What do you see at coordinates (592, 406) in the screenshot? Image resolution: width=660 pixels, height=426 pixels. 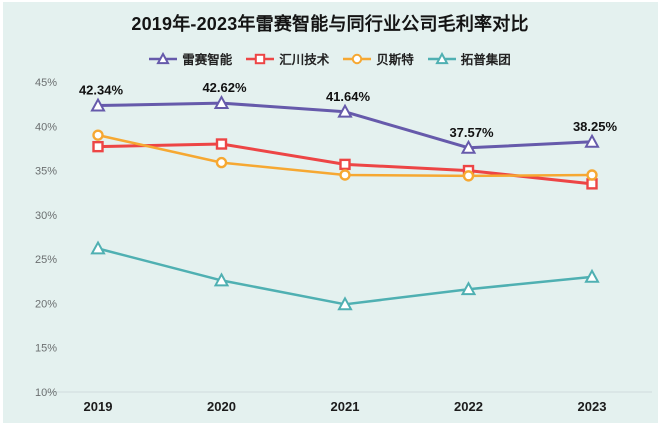 I see `x-axis-tick-label: 2023` at bounding box center [592, 406].